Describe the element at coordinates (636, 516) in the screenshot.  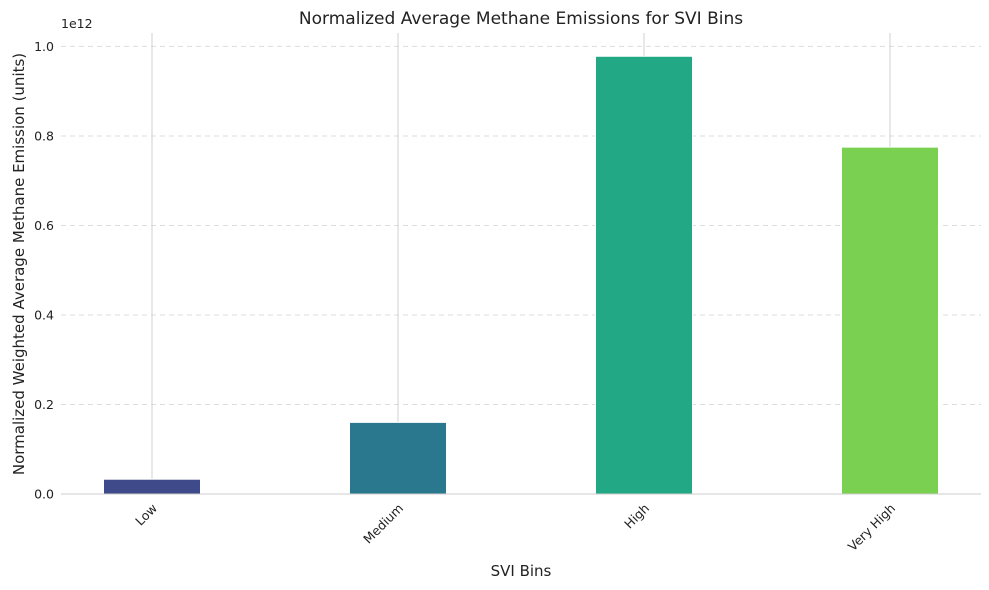
I see `x-tick-label: High` at that location.